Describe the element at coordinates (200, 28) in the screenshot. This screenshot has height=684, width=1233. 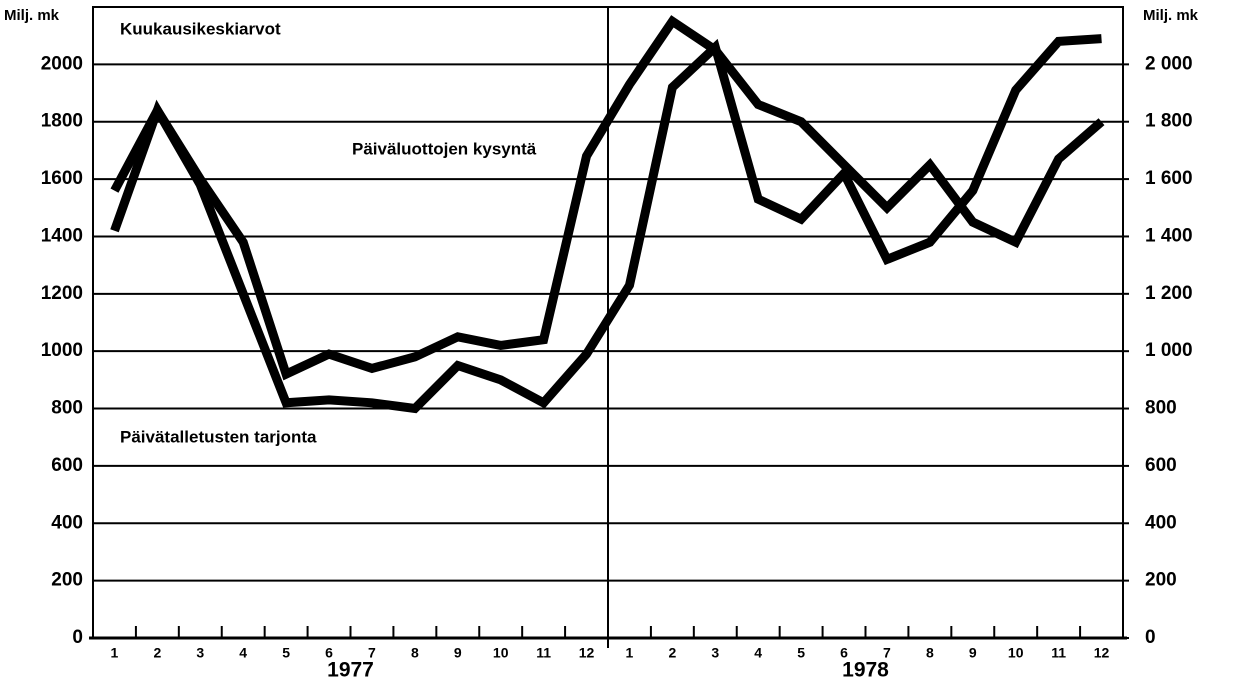
I see `annotation: Kuukausikeskiarvot` at that location.